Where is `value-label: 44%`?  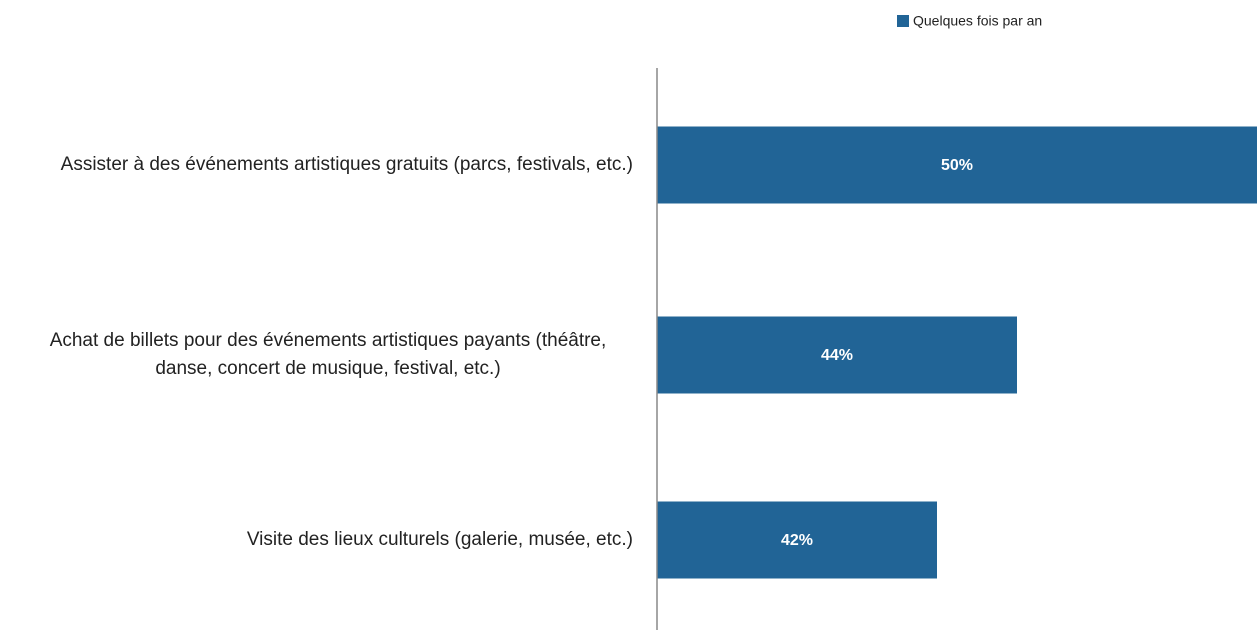 value-label: 44% is located at coordinates (837, 355).